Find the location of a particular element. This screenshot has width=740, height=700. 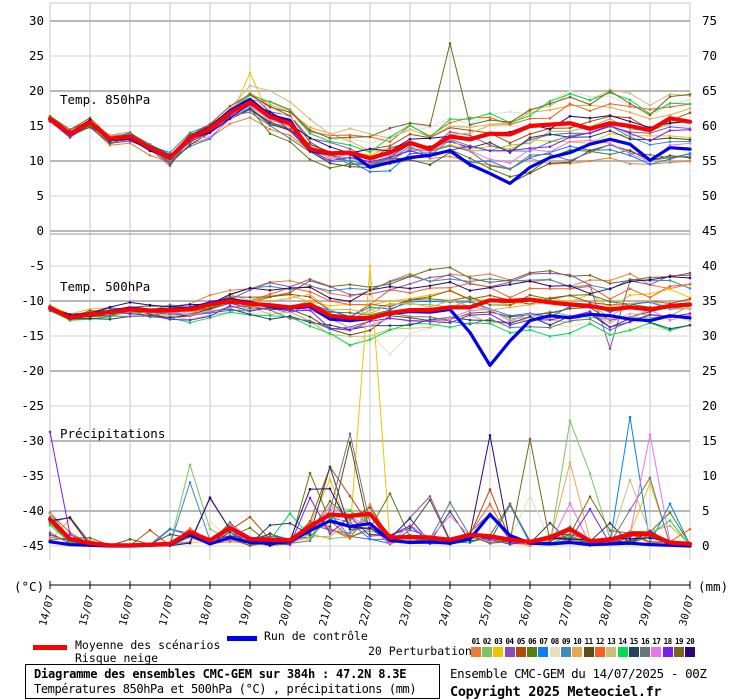

perturbation-number: 08 is located at coordinates (555, 641).